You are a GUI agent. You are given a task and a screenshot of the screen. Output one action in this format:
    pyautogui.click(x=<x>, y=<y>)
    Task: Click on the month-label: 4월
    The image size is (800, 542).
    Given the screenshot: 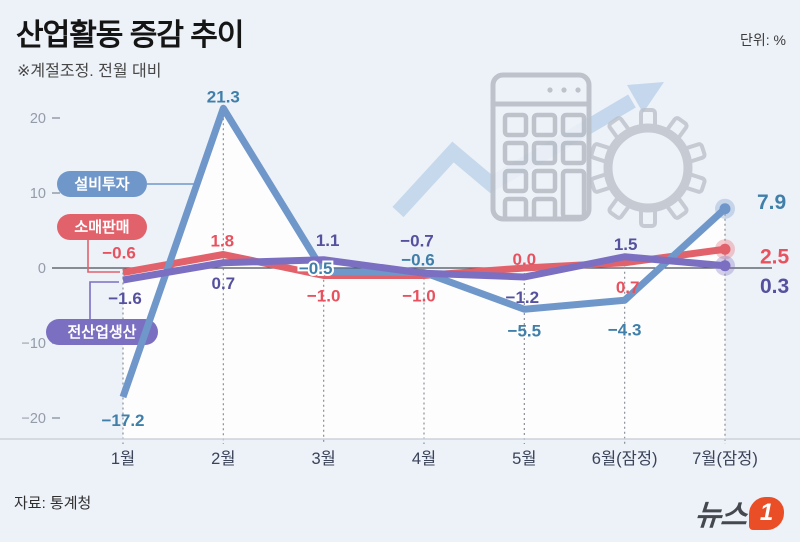 What is the action you would take?
    pyautogui.click(x=424, y=458)
    